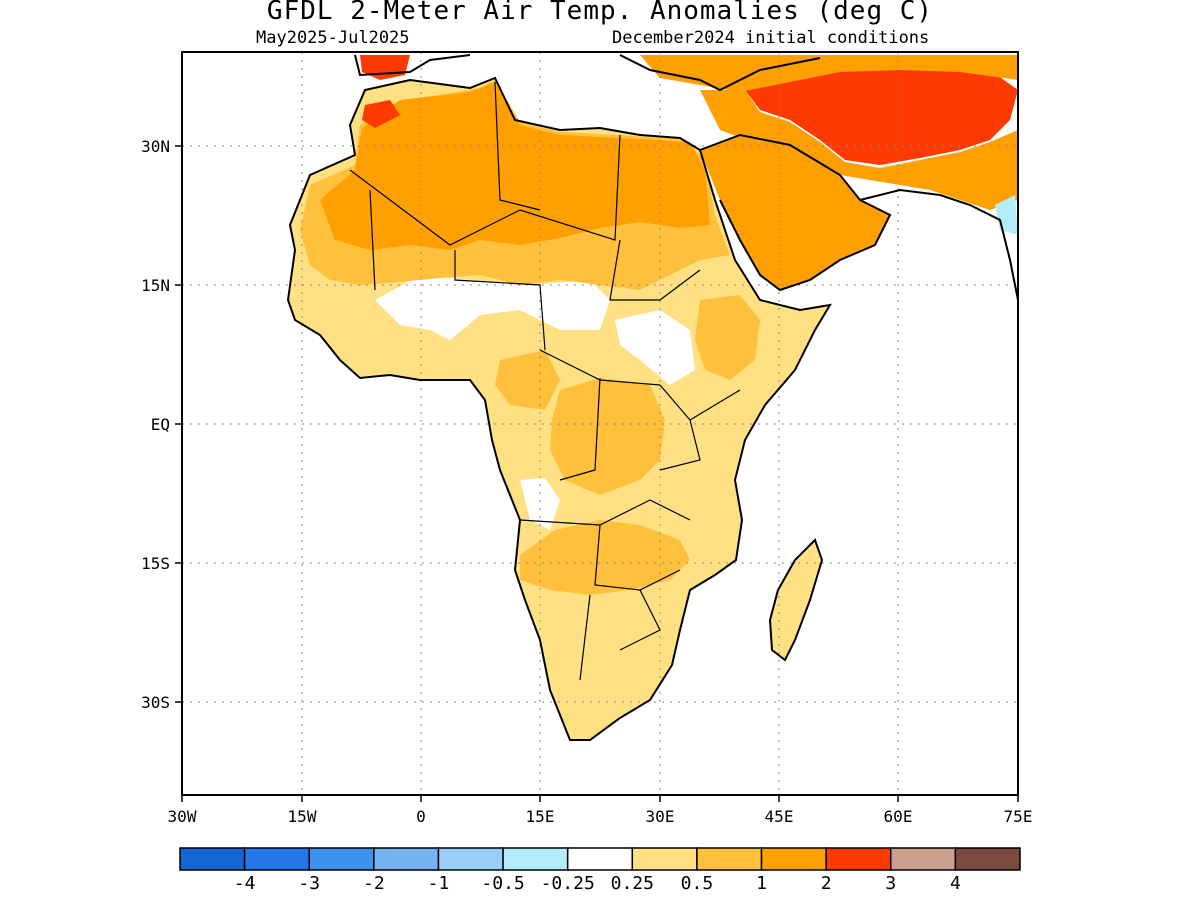  I want to click on y-label-30s: 30S, so click(155, 702).